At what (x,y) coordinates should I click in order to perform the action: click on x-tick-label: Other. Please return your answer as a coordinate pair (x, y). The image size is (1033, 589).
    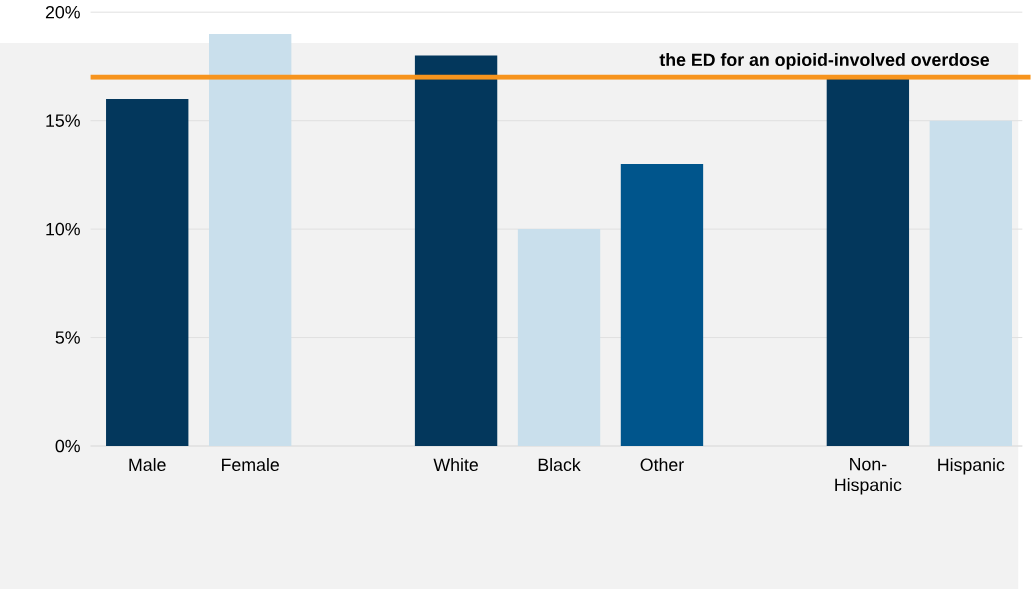
    Looking at the image, I should click on (662, 464).